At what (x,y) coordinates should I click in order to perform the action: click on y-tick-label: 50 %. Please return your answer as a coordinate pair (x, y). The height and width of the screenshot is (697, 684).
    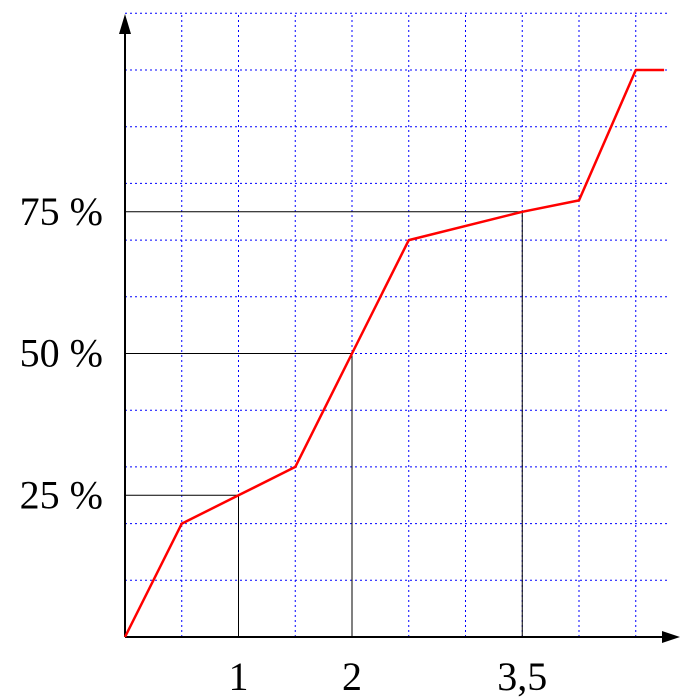
    Looking at the image, I should click on (61, 353).